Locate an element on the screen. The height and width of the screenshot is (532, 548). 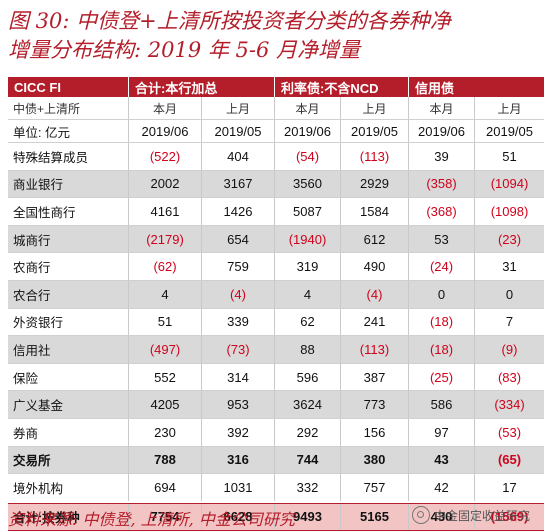
table-cell: 316 is located at coordinates (238, 460).